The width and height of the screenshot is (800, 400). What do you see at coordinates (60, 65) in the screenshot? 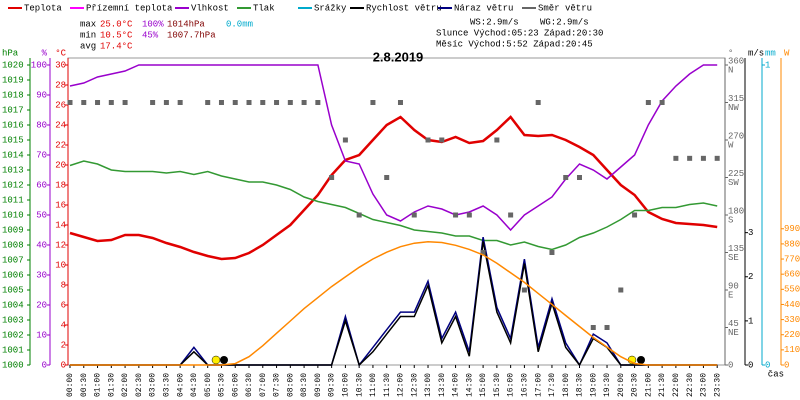
I see `y-tick-label: 30` at bounding box center [60, 65].